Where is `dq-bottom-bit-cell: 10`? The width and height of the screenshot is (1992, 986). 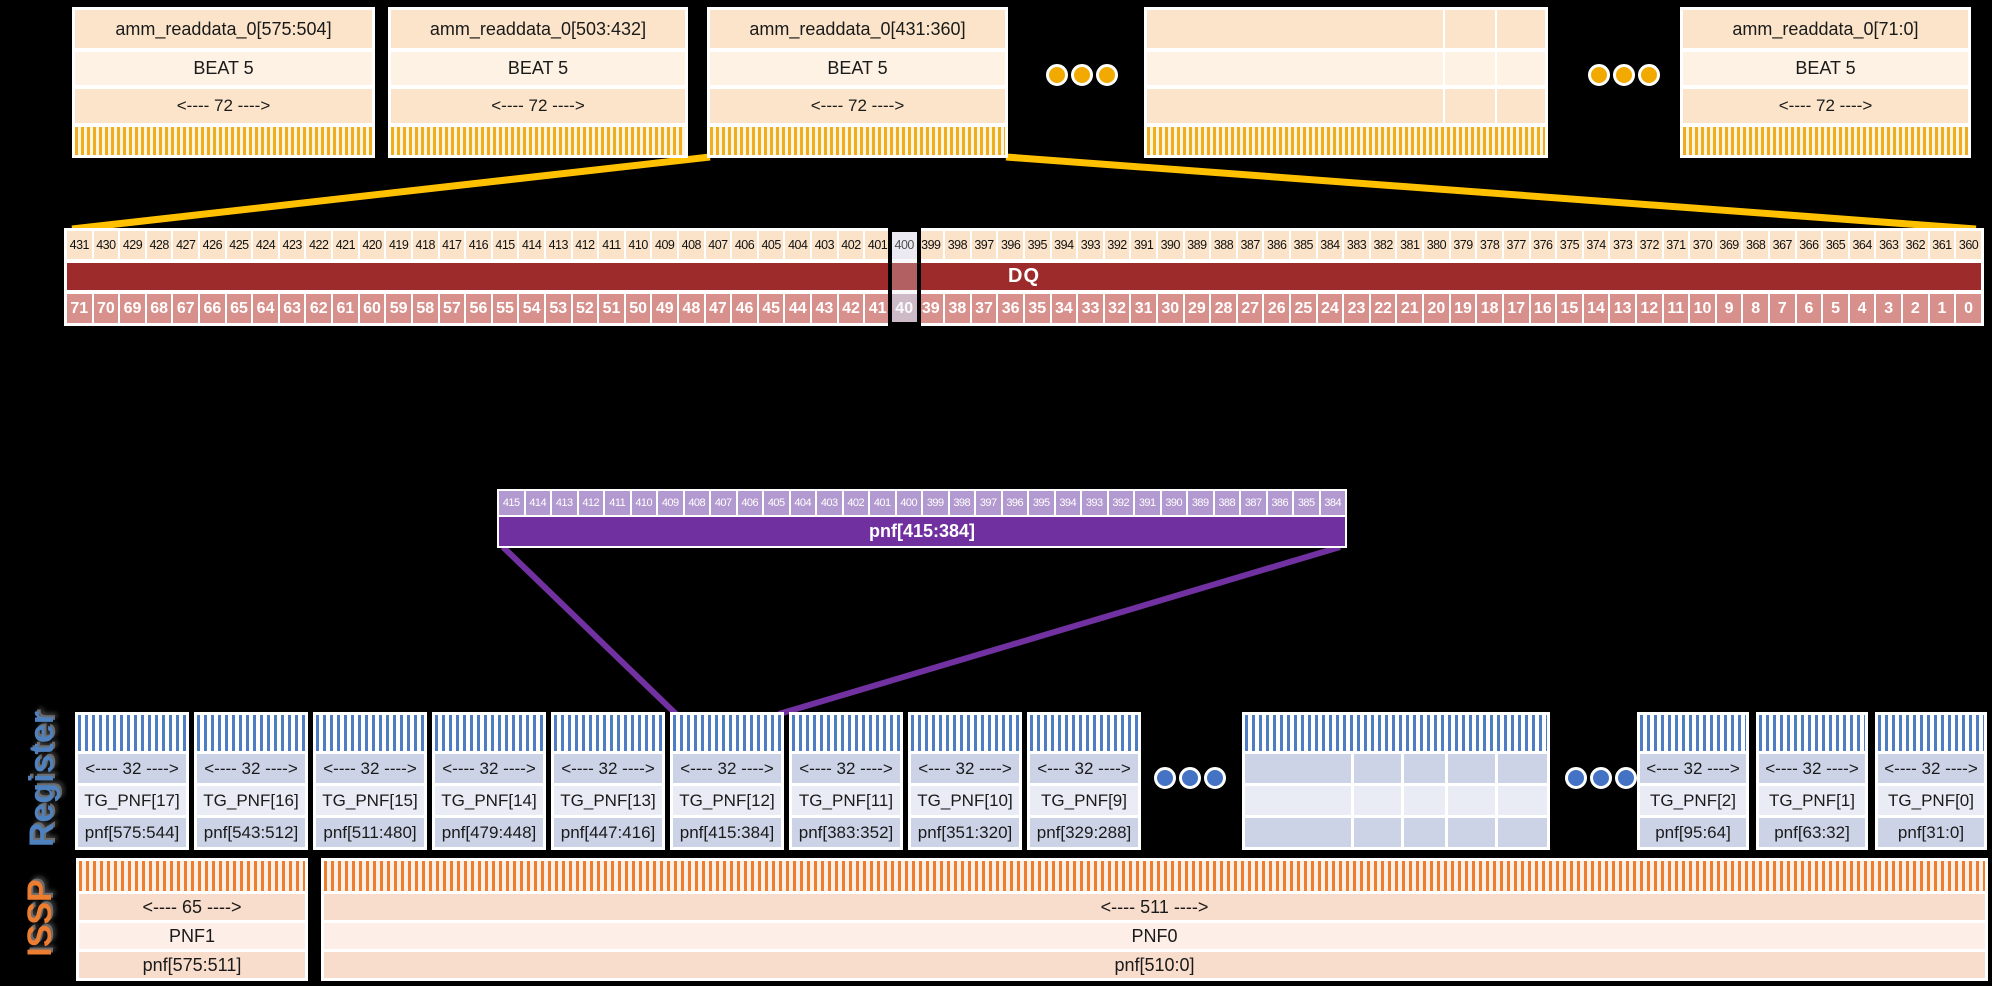 dq-bottom-bit-cell: 10 is located at coordinates (1702, 308).